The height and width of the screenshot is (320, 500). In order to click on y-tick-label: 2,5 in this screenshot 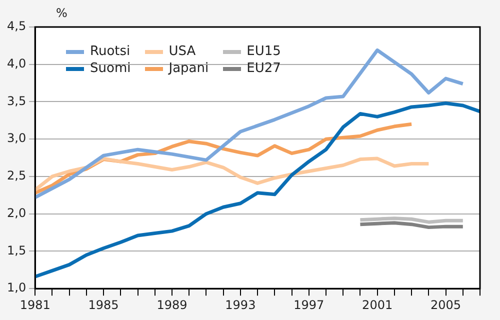, I will do `click(16, 175)`.